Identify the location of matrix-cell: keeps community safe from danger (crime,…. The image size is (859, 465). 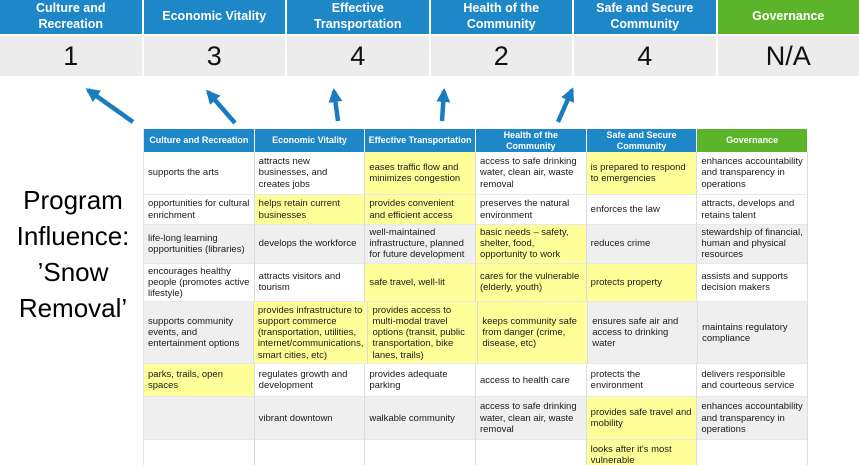
(533, 333).